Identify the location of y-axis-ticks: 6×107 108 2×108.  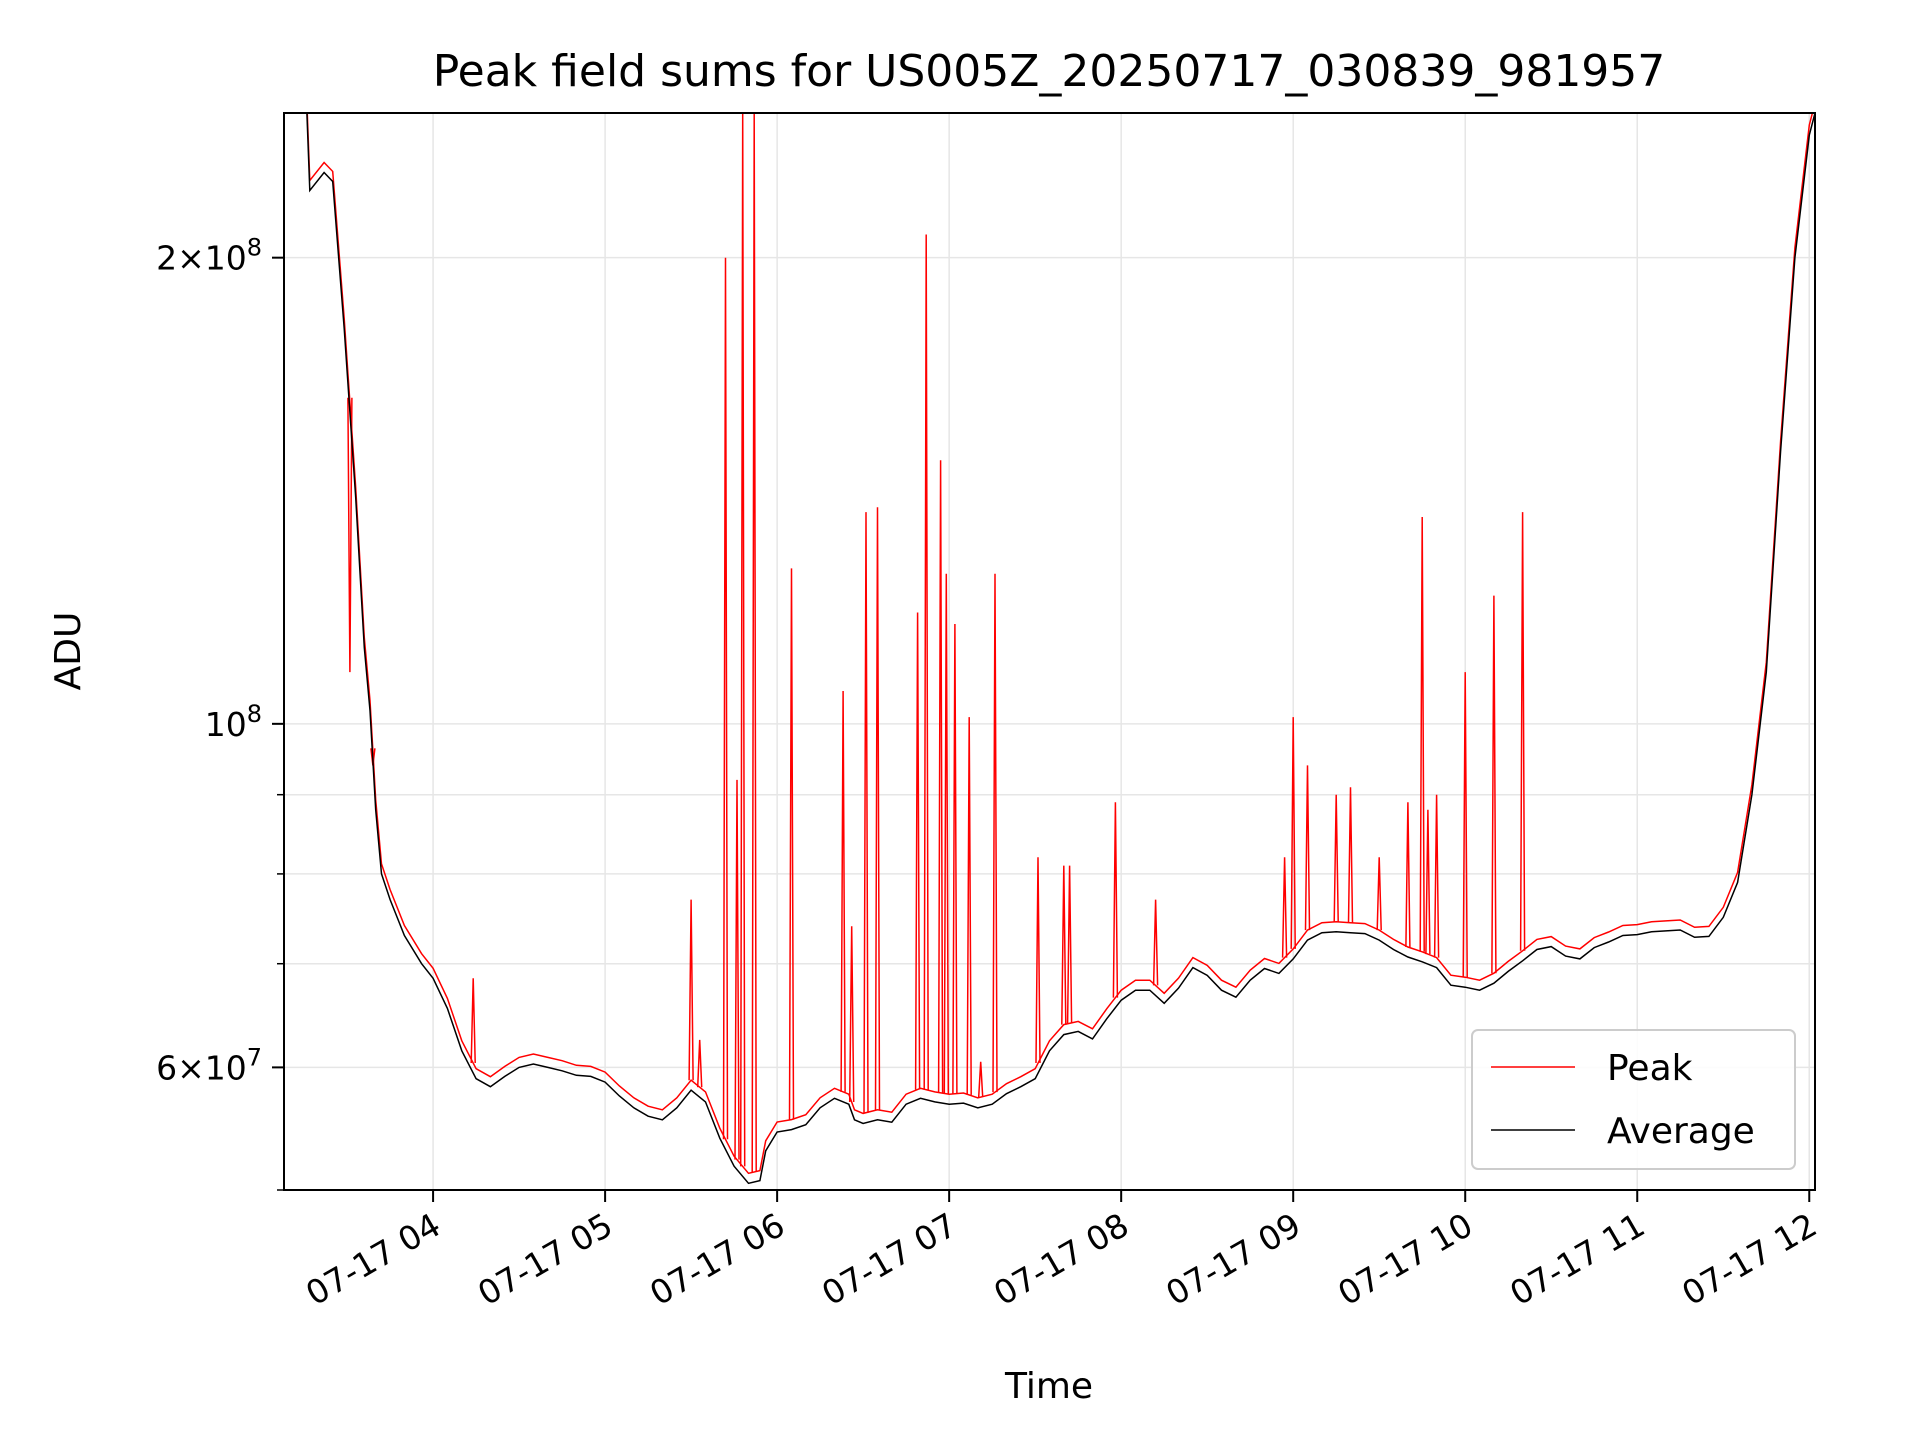
(220, 712).